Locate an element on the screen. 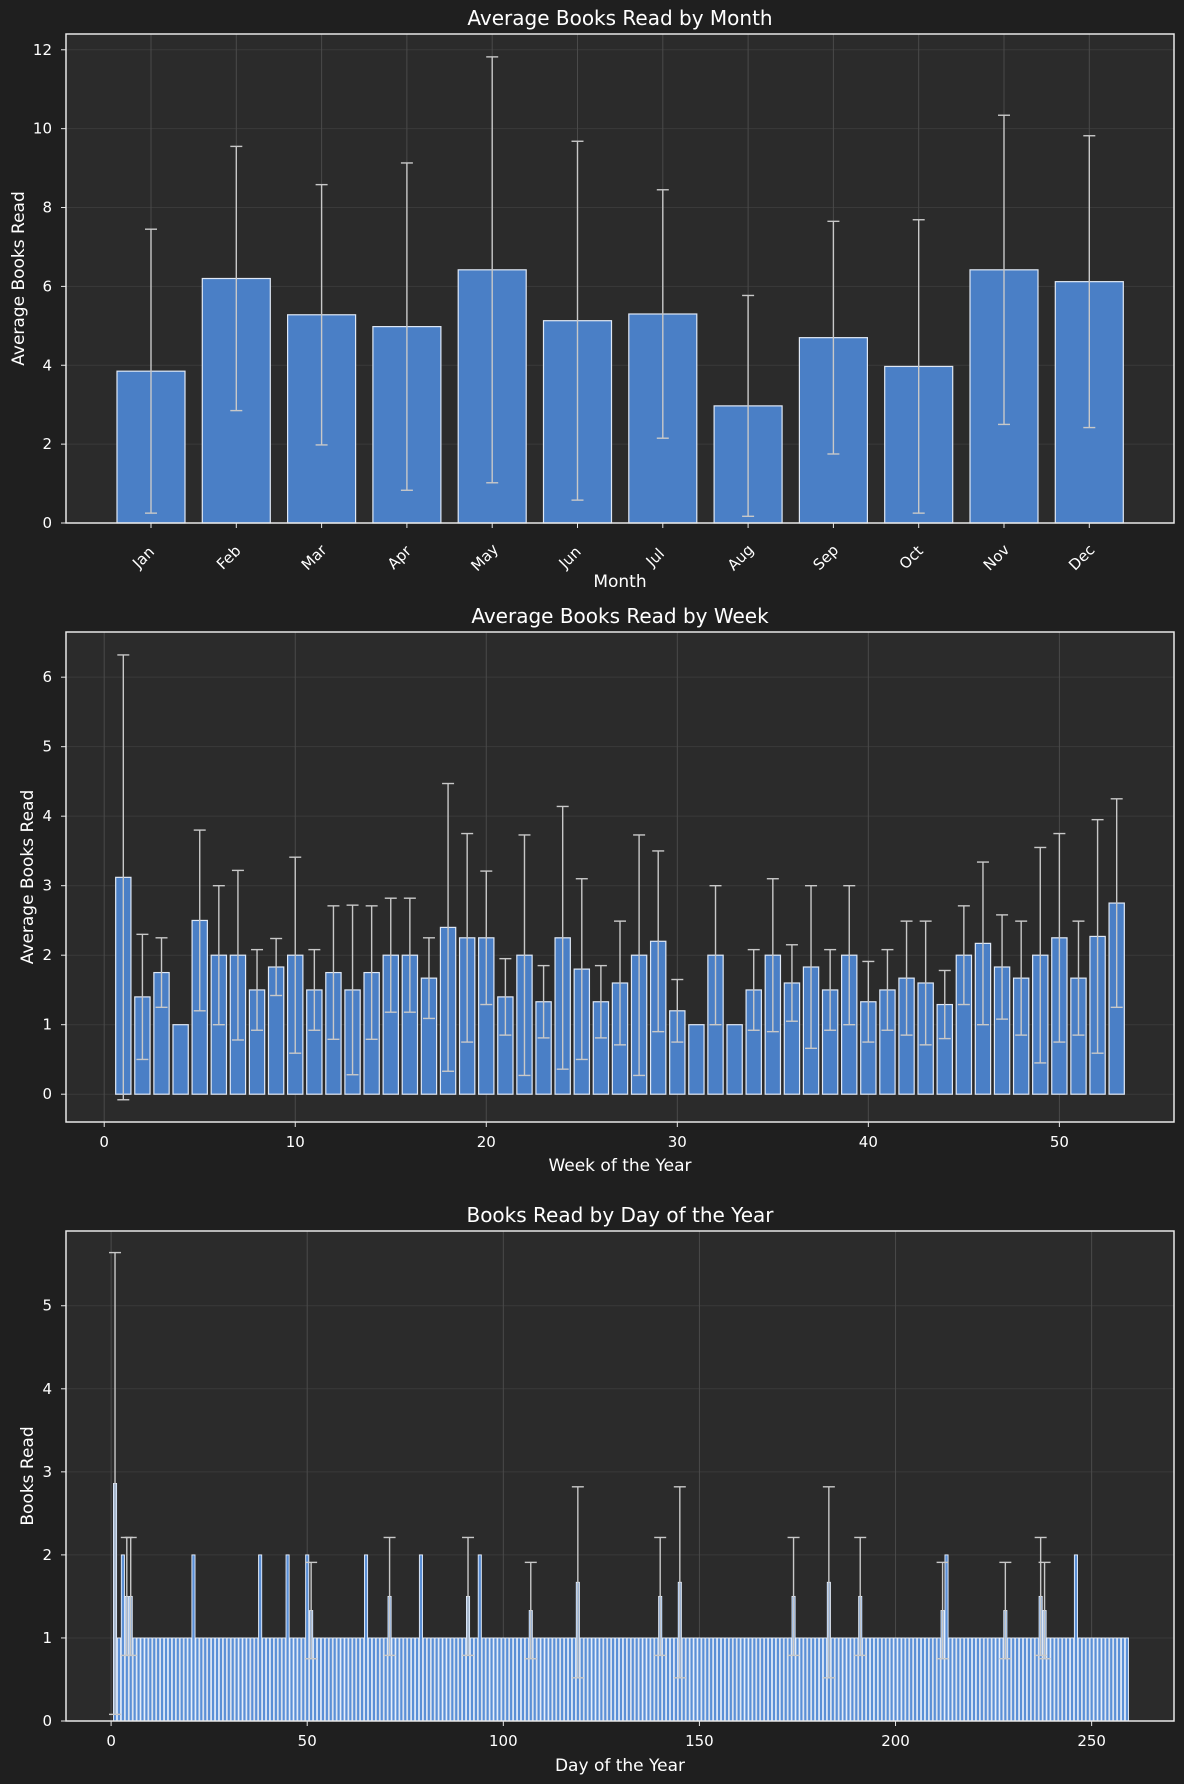  x-tick-label: Jan is located at coordinates (143, 558).